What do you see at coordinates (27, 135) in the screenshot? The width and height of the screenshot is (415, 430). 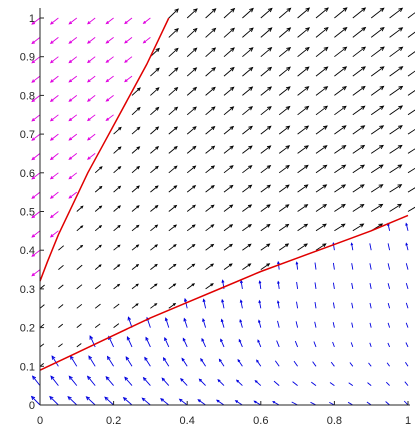 I see `y-tick-label: 0.7` at bounding box center [27, 135].